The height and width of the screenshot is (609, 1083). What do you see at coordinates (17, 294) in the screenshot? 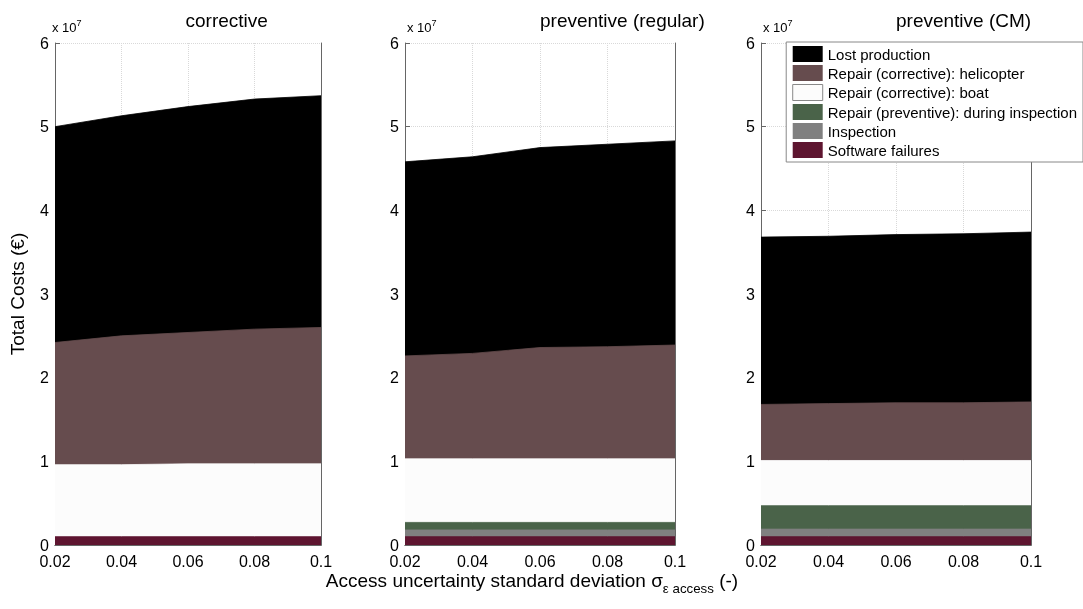
I see `y-axis-title: Total Costs (€)` at bounding box center [17, 294].